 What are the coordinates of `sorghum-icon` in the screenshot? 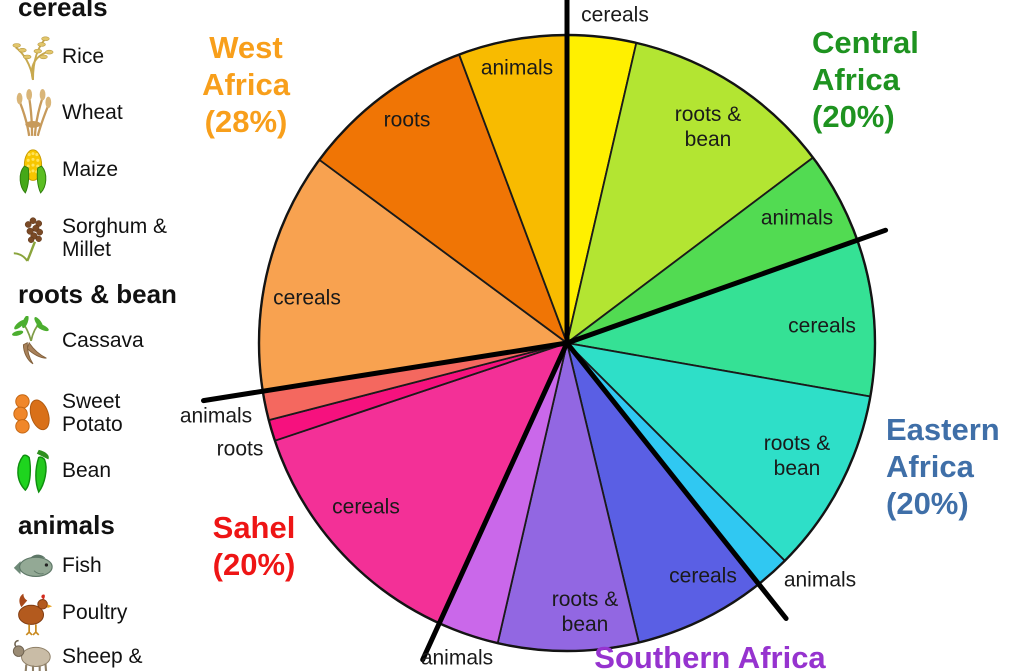 It's located at (33, 238).